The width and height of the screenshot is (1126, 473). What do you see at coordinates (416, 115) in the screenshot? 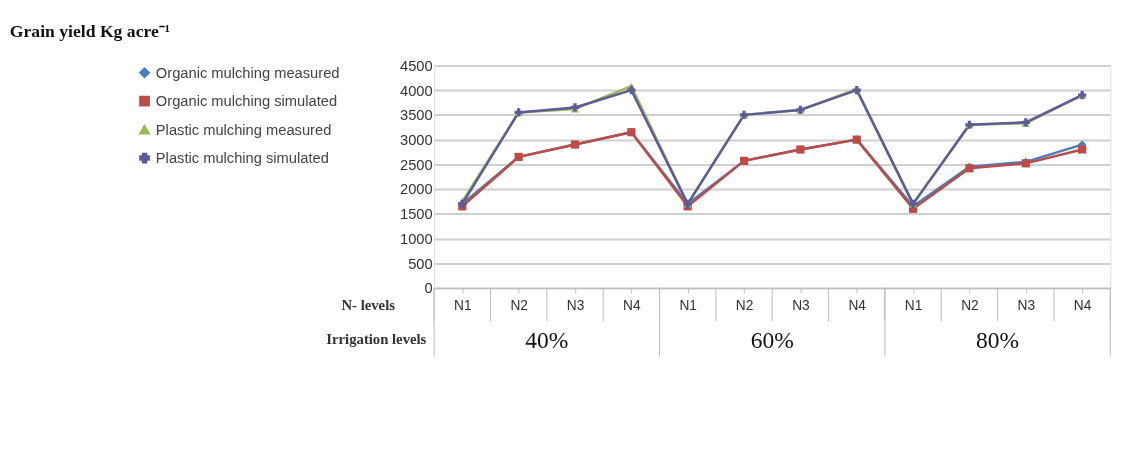
I see `y-tick-label: 3500` at bounding box center [416, 115].